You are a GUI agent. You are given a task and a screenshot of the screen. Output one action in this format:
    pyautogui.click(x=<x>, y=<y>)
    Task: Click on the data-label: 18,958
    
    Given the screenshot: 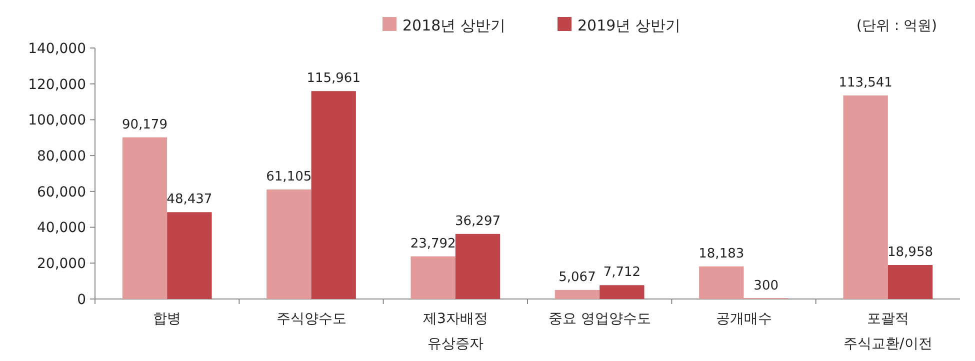 What is the action you would take?
    pyautogui.click(x=911, y=252)
    